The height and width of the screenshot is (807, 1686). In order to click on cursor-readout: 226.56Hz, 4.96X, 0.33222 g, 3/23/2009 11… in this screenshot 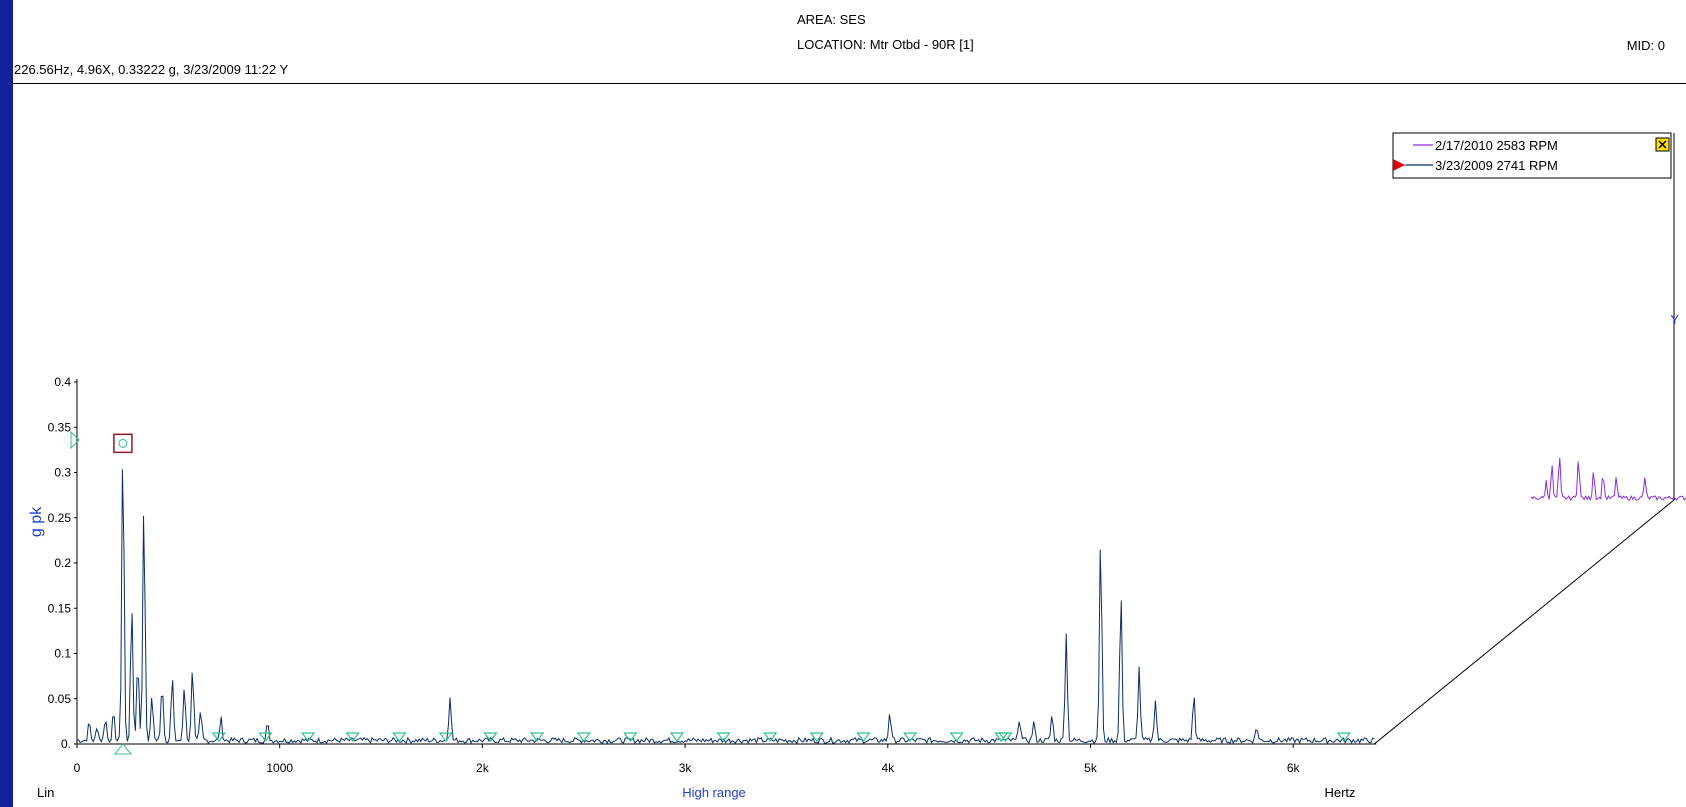, I will do `click(151, 69)`.